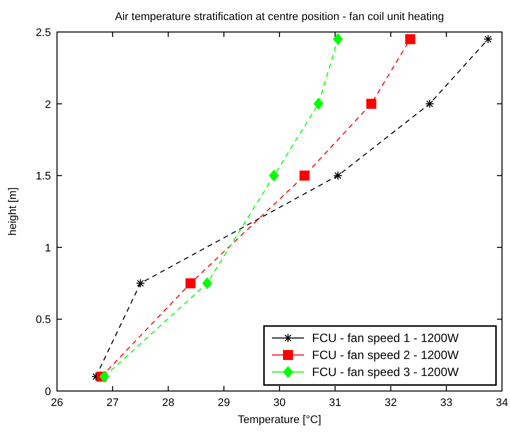 The height and width of the screenshot is (432, 510). I want to click on x-tick-label: 28, so click(168, 403).